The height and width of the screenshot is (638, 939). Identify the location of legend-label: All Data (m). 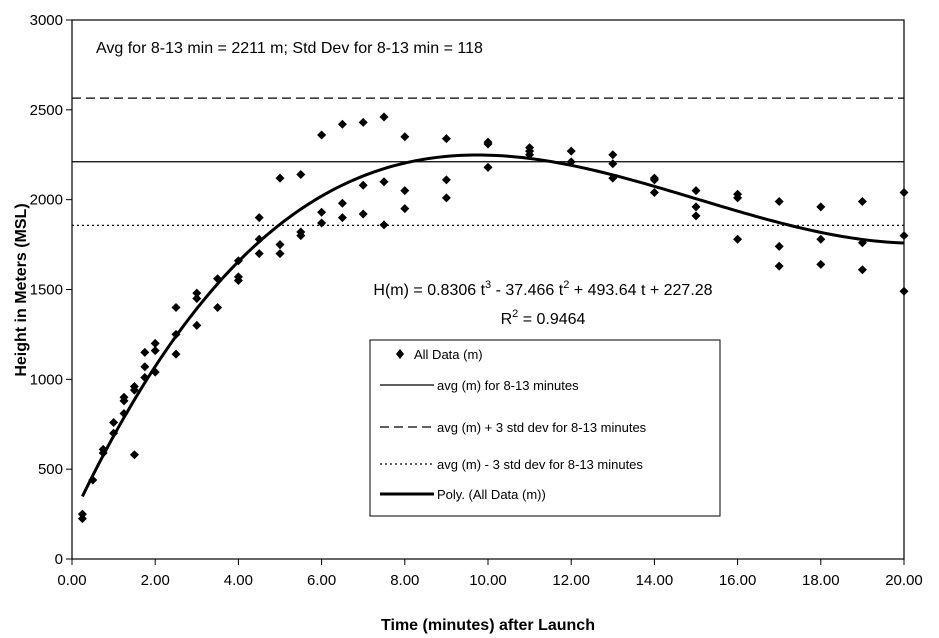
(448, 354).